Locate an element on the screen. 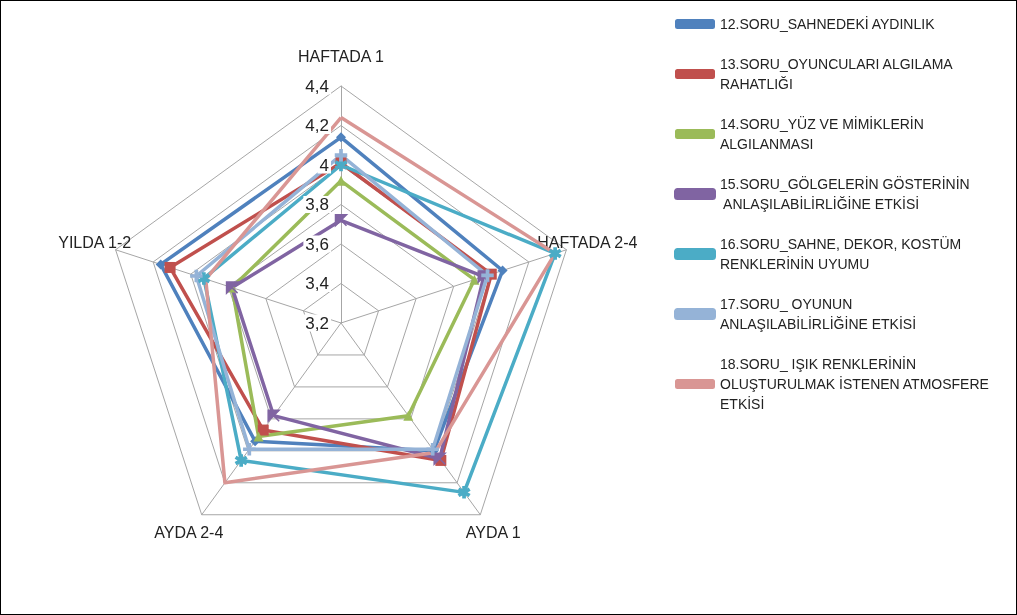 The image size is (1017, 615). y-tick-label: 3,6 is located at coordinates (317, 244).